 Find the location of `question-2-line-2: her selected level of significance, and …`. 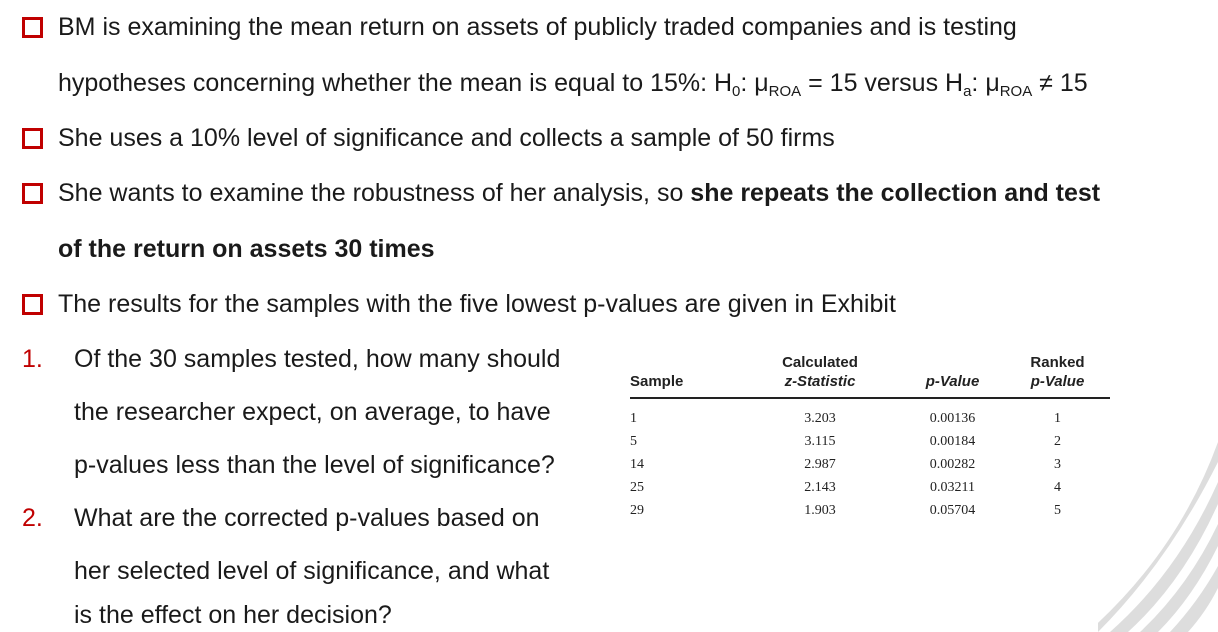

question-2-line-2: her selected level of significance, and … is located at coordinates (312, 571).